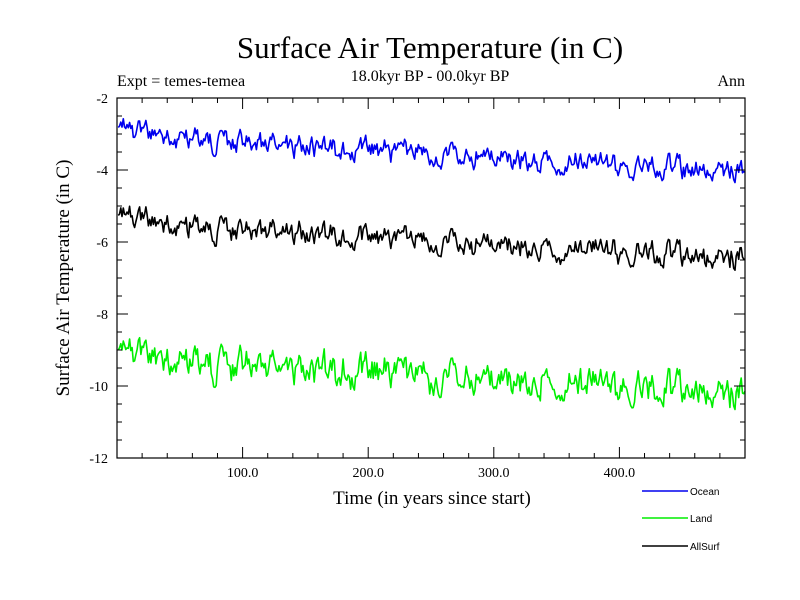  Describe the element at coordinates (181, 81) in the screenshot. I see `experiment-label: Expt = temes-temea` at that location.